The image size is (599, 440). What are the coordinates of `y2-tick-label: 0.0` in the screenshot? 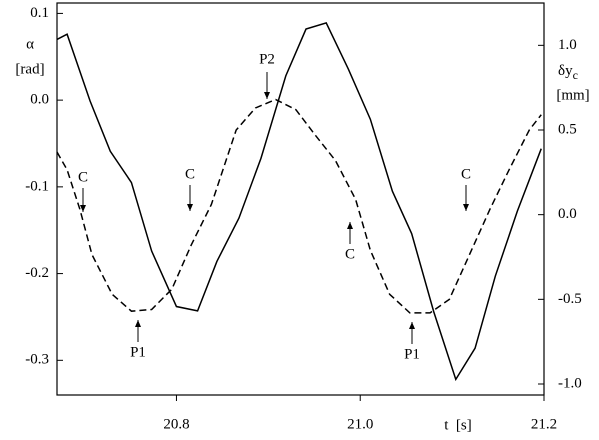 It's located at (567, 214).